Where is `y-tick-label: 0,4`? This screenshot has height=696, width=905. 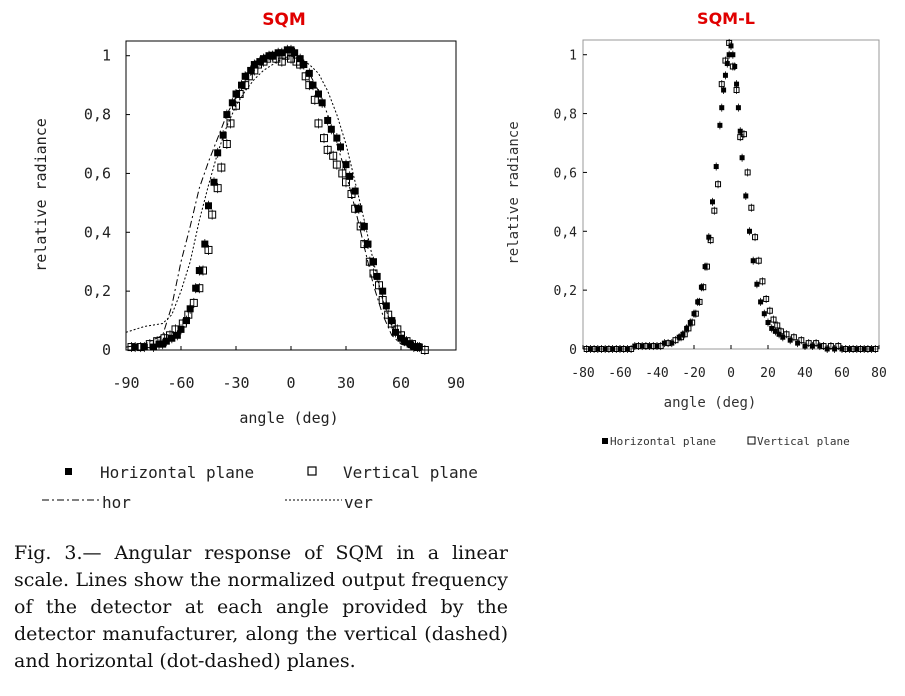
y-tick-label: 0,4 is located at coordinates (566, 232).